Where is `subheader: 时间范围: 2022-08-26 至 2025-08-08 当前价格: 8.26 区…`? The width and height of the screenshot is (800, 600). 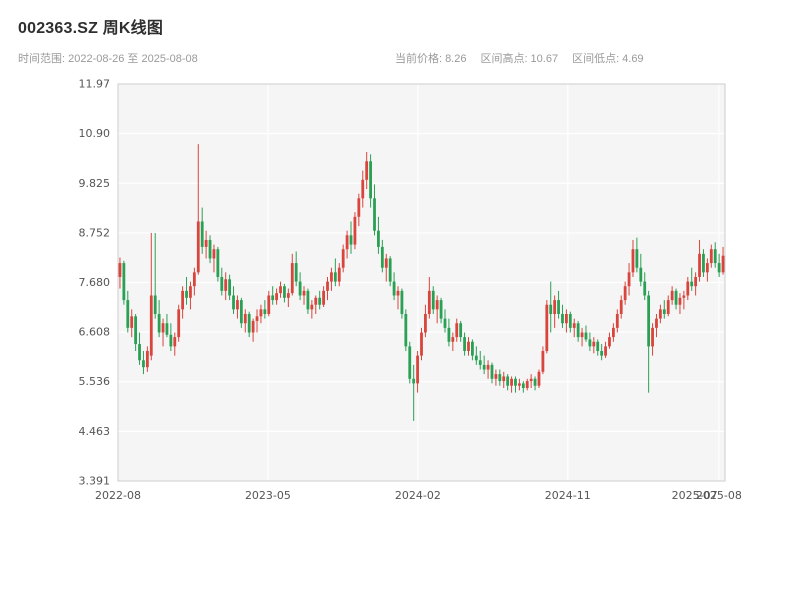
subheader: 时间范围: 2022-08-26 至 2025-08-08 当前价格: 8.26 区… is located at coordinates (400, 58).